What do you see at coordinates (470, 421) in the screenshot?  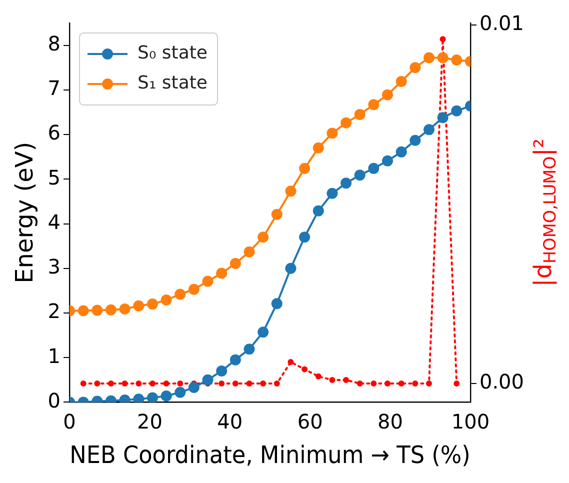 I see `x-tick-label: 100` at bounding box center [470, 421].